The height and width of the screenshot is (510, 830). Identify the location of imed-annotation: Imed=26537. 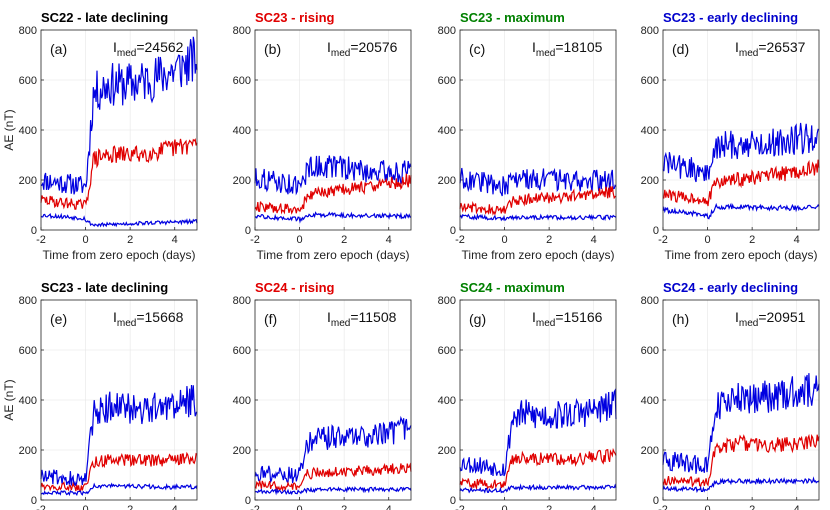
(770, 49).